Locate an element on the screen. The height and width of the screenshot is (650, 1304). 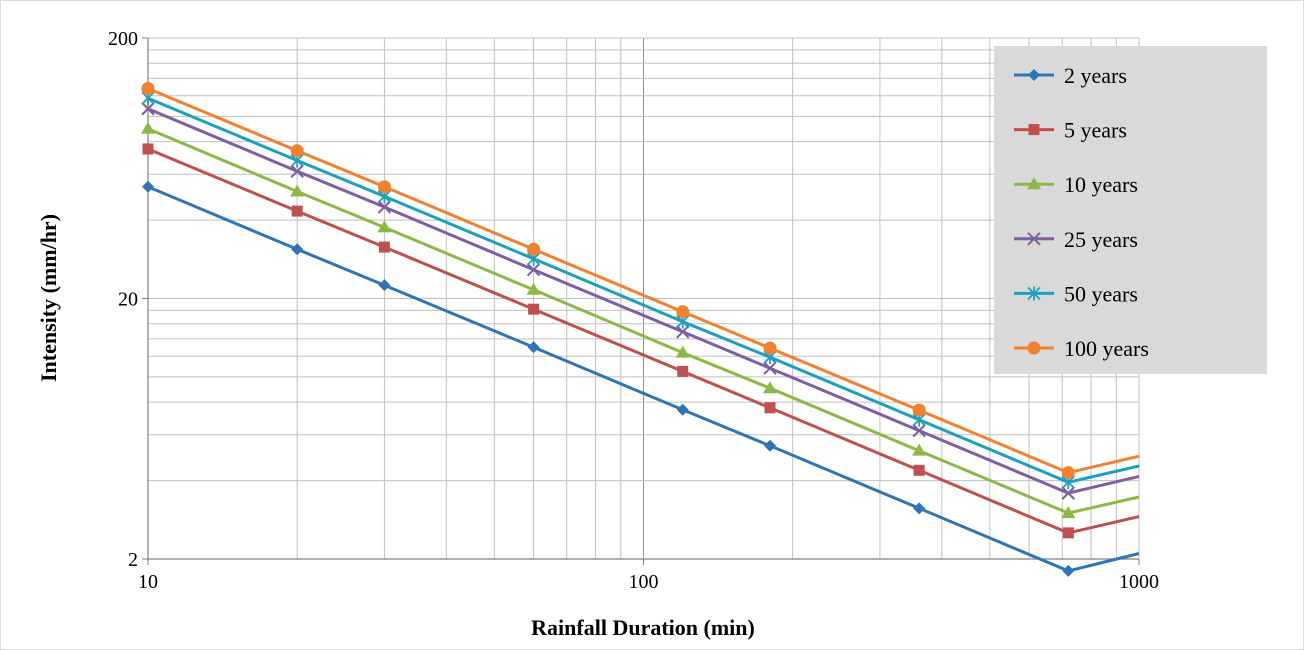
legend-item: 10 years is located at coordinates (1076, 184).